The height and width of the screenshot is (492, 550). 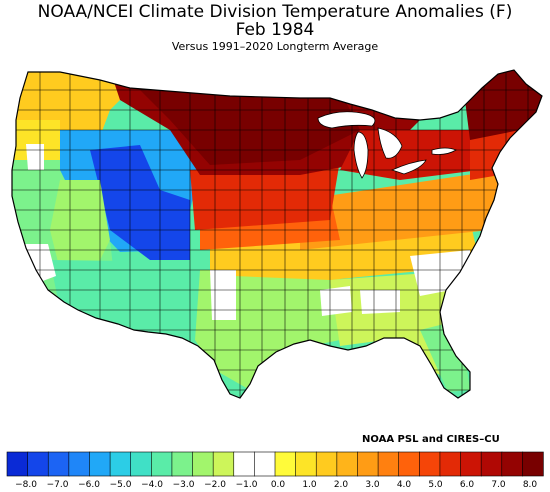 I want to click on legend-tick-label: −5.0, so click(x=121, y=485).